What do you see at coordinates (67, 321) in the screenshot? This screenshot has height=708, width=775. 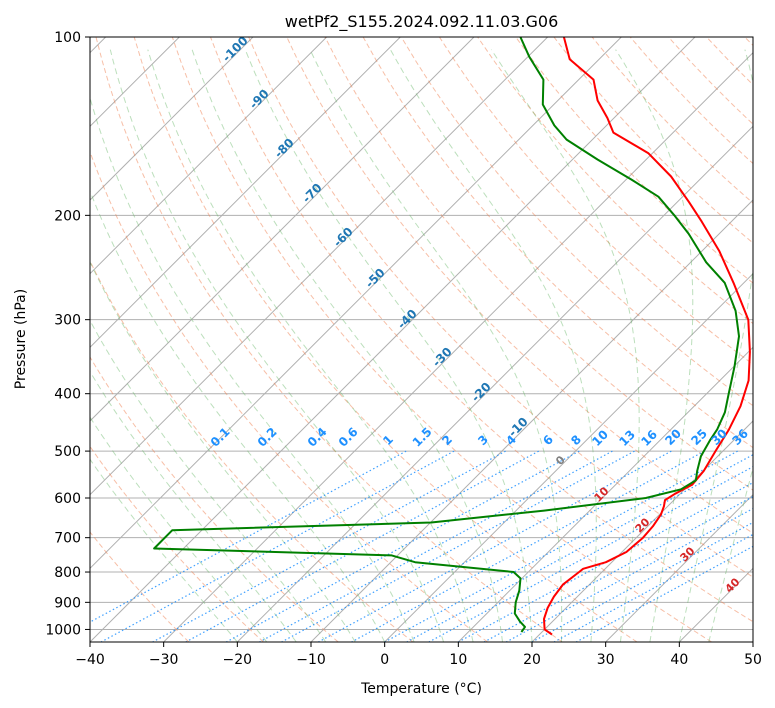 I see `y-tick-label: 300` at bounding box center [67, 321].